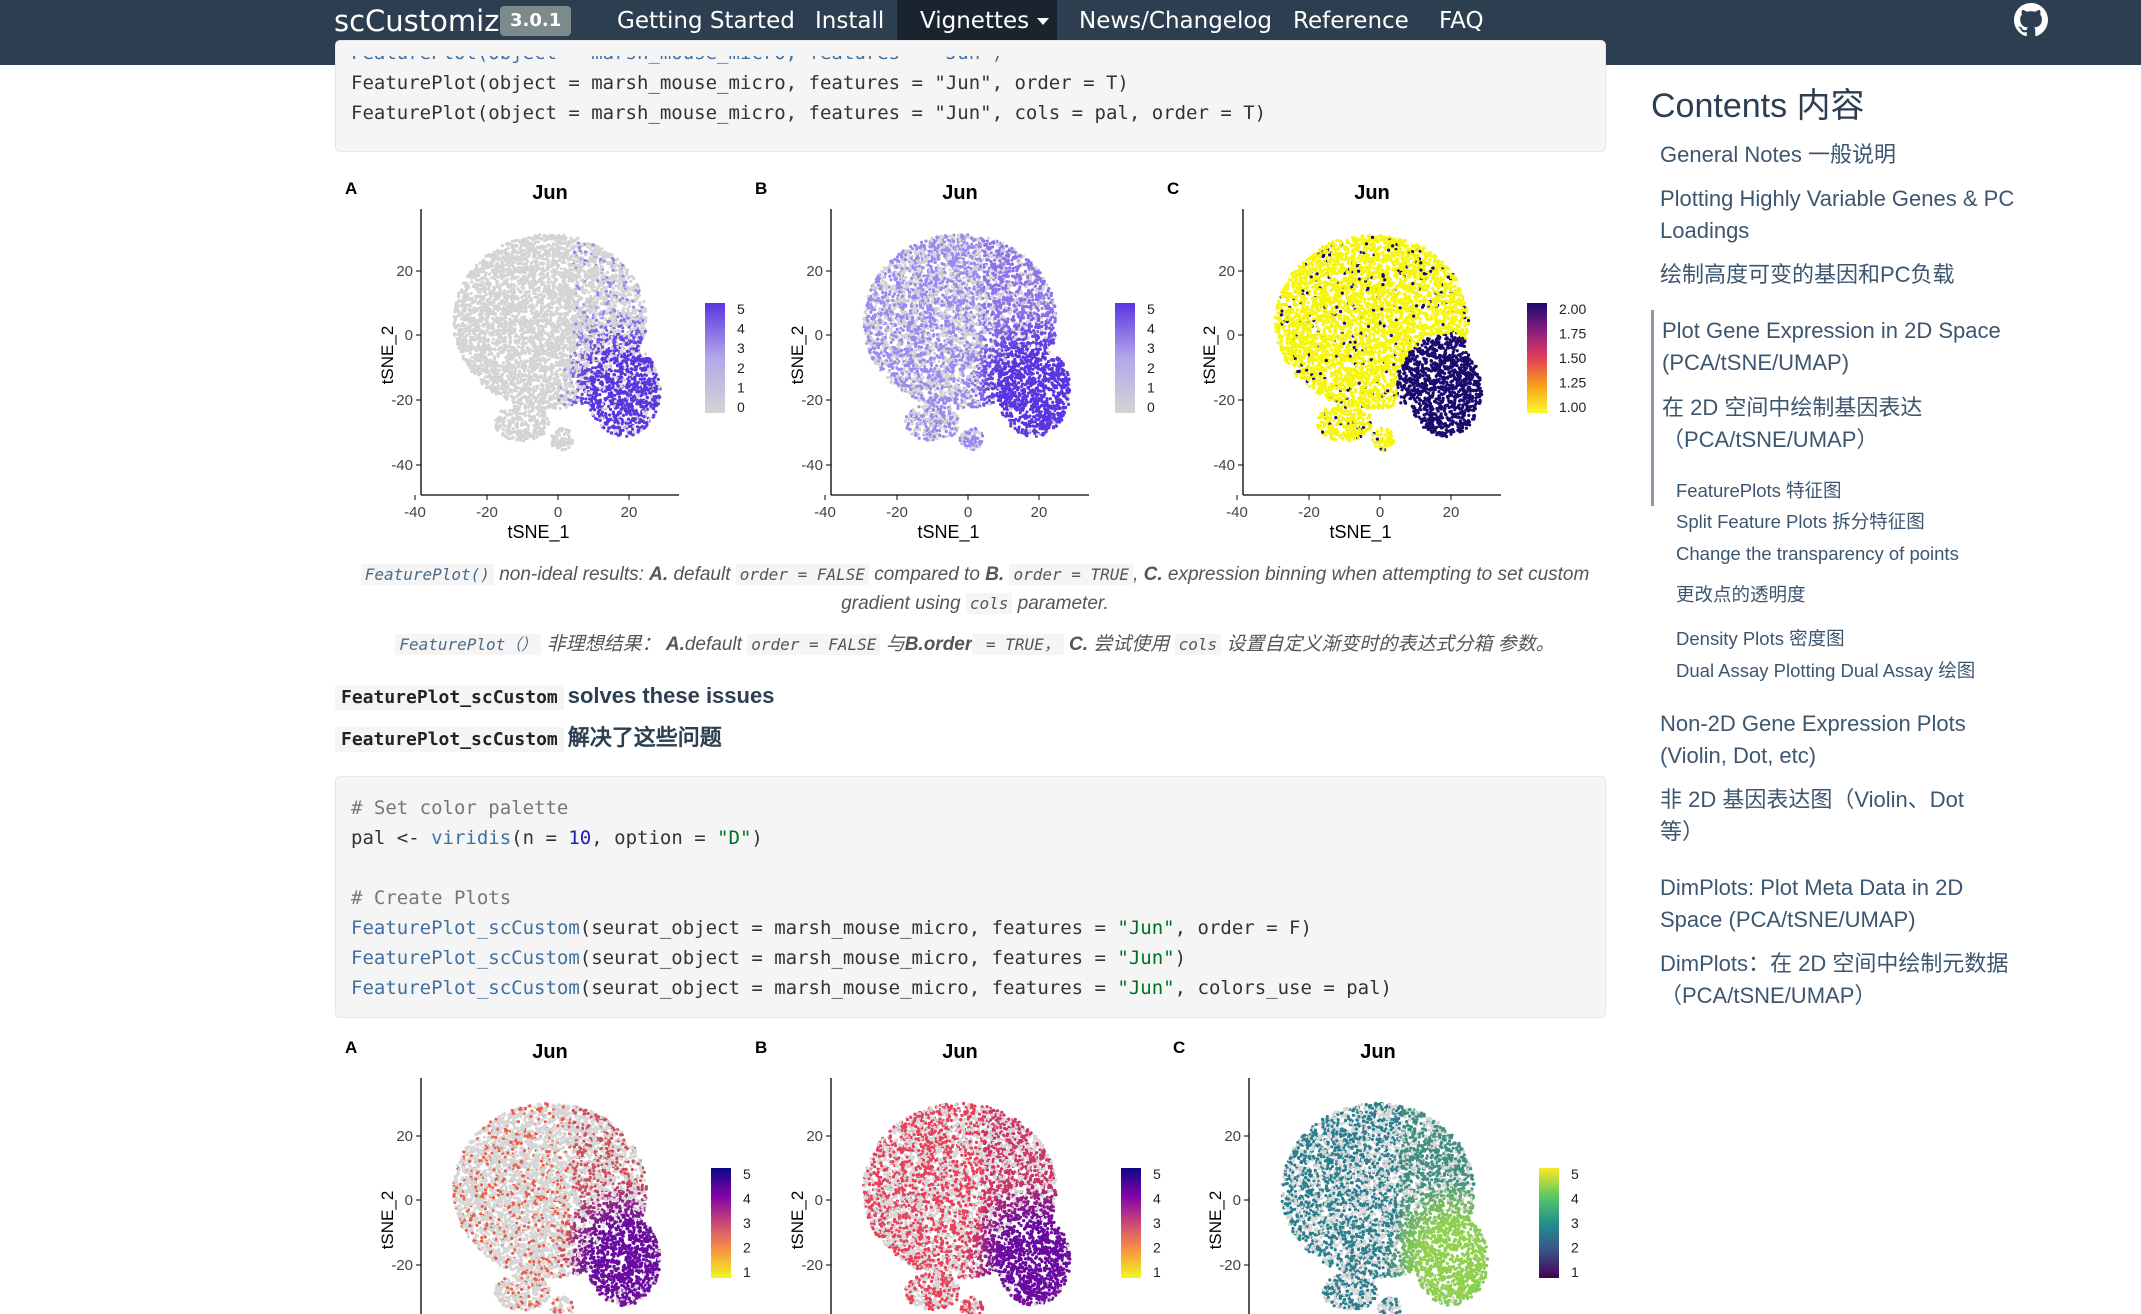 The width and height of the screenshot is (2141, 1314). Describe the element at coordinates (2031, 20) in the screenshot. I see `github-icon` at that location.